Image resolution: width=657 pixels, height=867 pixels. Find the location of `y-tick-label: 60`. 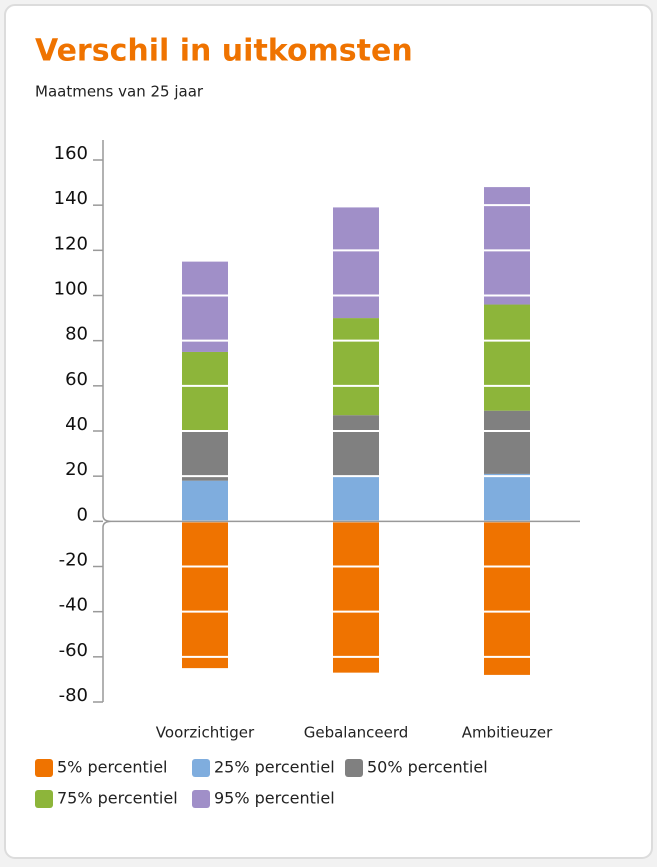

y-tick-label: 60 is located at coordinates (76, 379).